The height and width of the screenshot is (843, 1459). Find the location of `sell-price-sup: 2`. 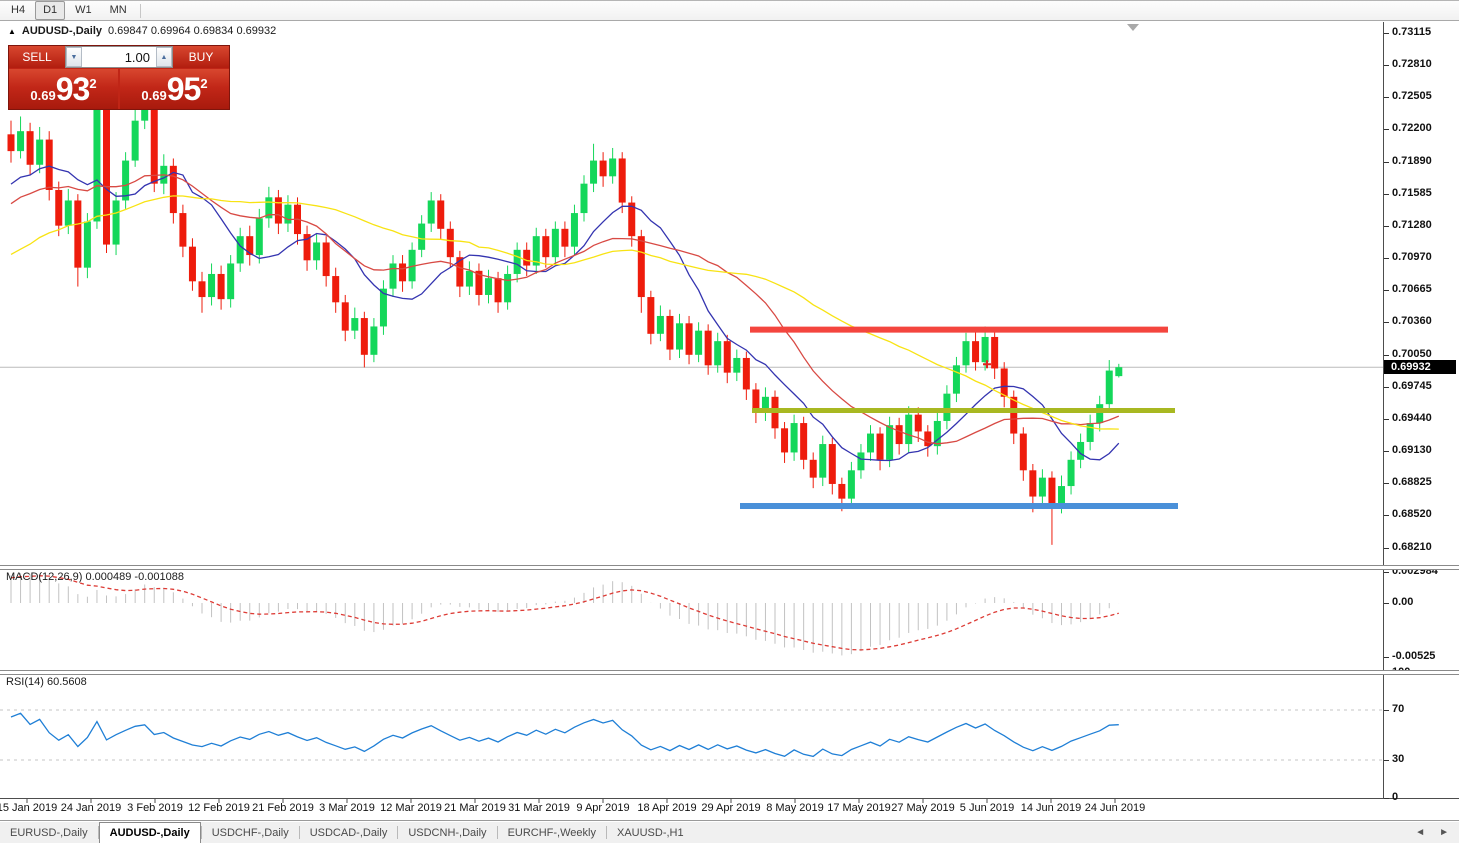

sell-price-sup: 2 is located at coordinates (93, 83).